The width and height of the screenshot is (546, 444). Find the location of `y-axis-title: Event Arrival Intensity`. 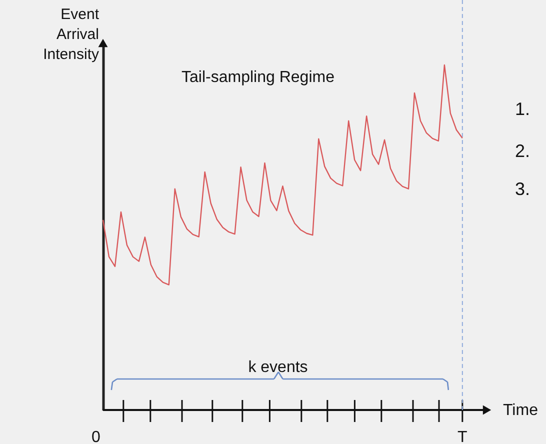

y-axis-title: Event Arrival Intensity is located at coordinates (71, 34).